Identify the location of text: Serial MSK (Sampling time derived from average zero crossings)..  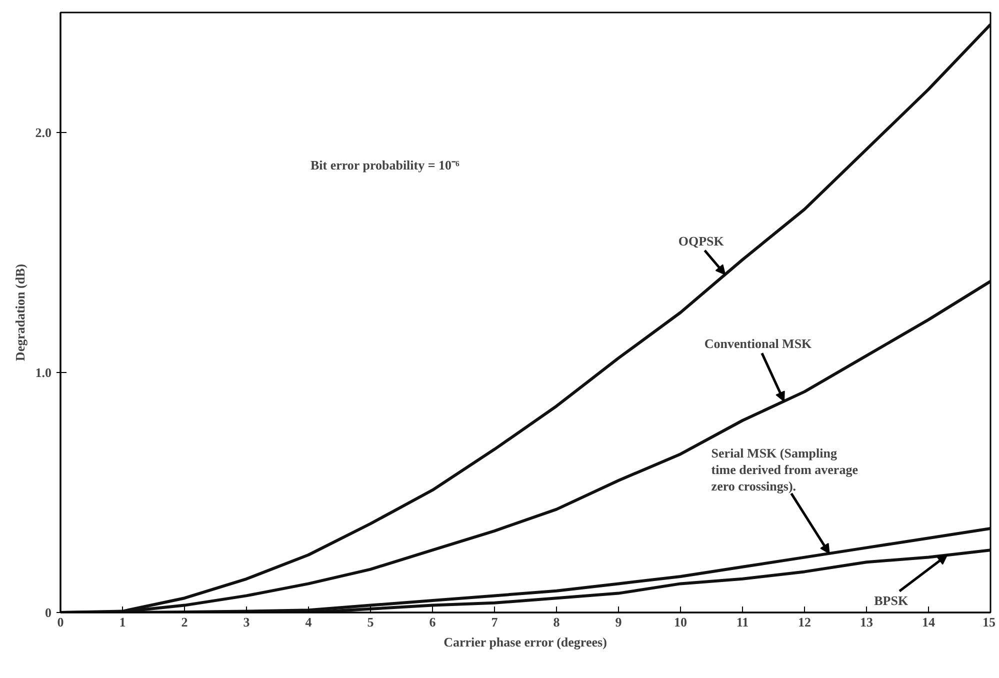
(784, 469).